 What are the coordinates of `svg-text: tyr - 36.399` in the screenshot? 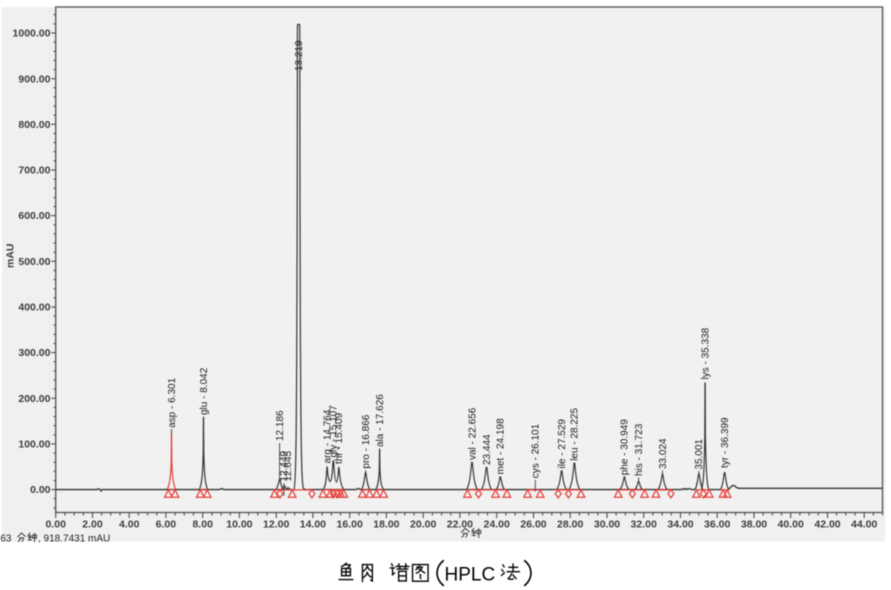 It's located at (725, 442).